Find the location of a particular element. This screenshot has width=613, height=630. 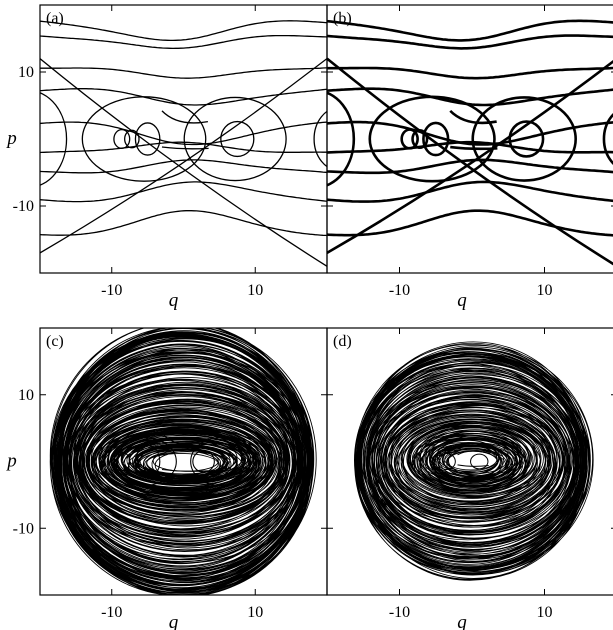

panel-label: (d) is located at coordinates (342, 341).